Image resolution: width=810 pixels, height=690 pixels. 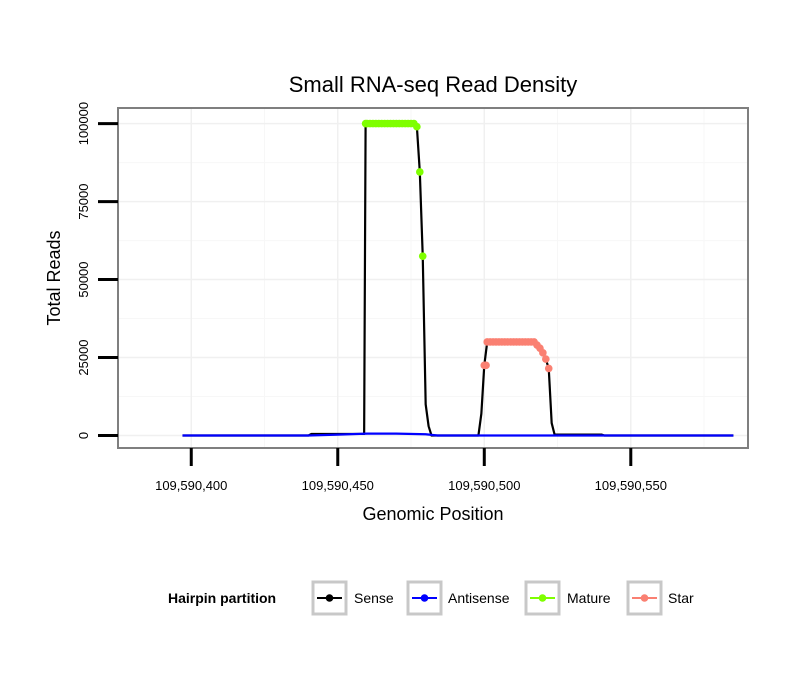 I want to click on series-line-antisense, so click(x=458, y=434).